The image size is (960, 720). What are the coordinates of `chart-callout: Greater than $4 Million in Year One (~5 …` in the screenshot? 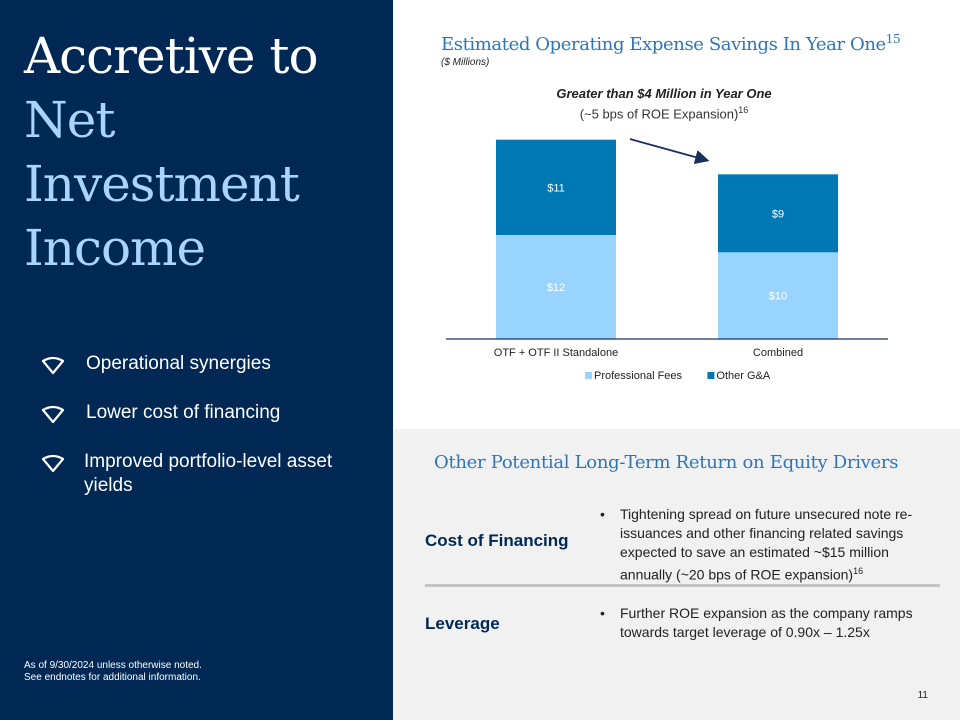 It's located at (664, 104).